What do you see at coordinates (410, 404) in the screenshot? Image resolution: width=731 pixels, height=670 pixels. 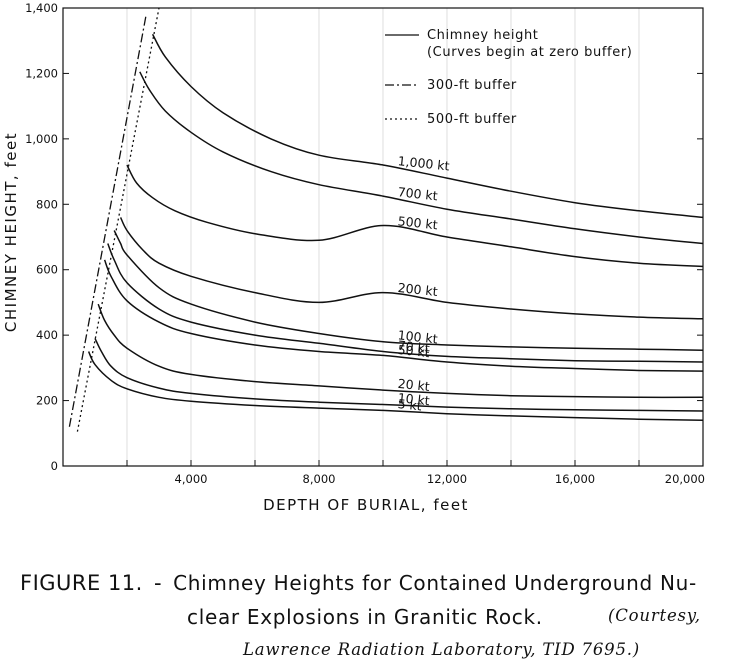 I see `curve-label-5-kt: 5 kt` at bounding box center [410, 404].